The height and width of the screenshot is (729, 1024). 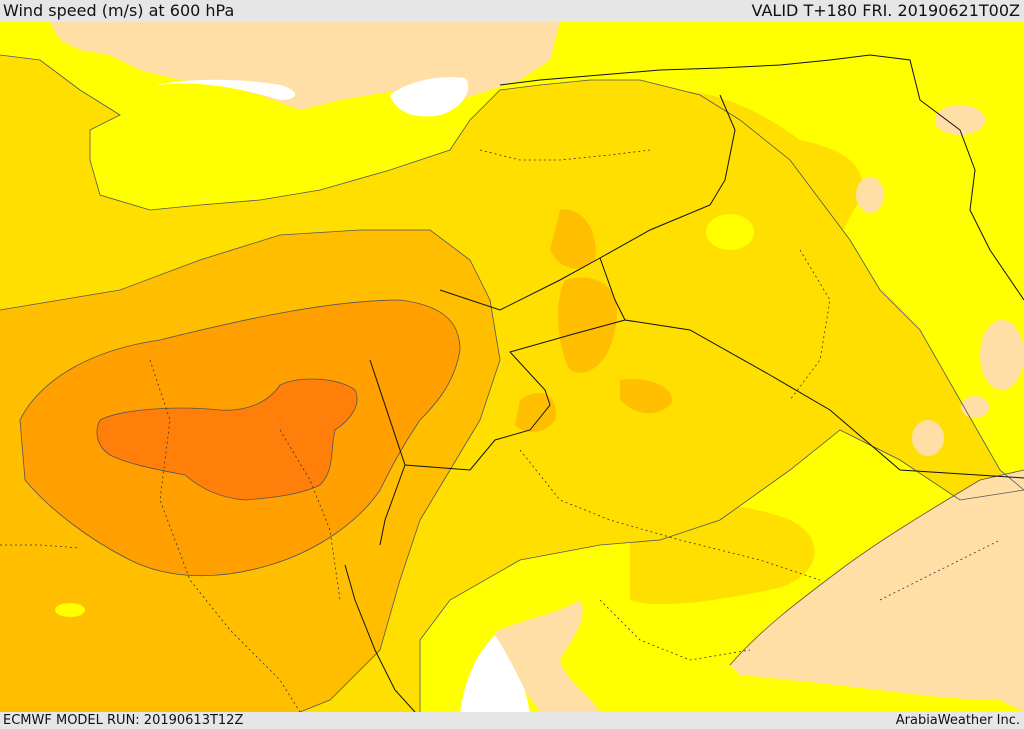 I want to click on band-medium-east2, so click(x=588, y=325).